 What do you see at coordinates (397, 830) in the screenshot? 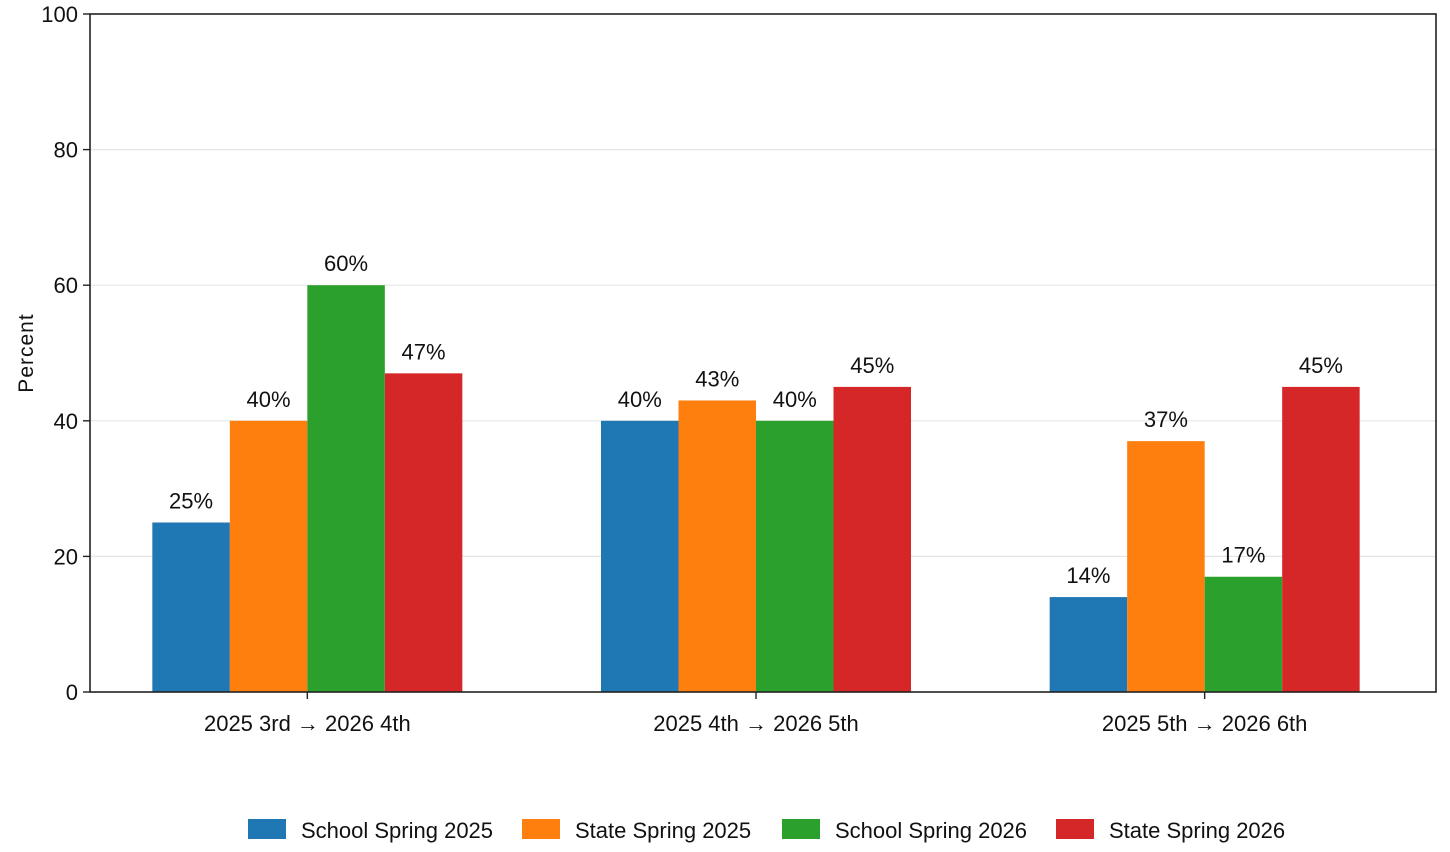
I see `legend-label: School Spring 2025` at bounding box center [397, 830].